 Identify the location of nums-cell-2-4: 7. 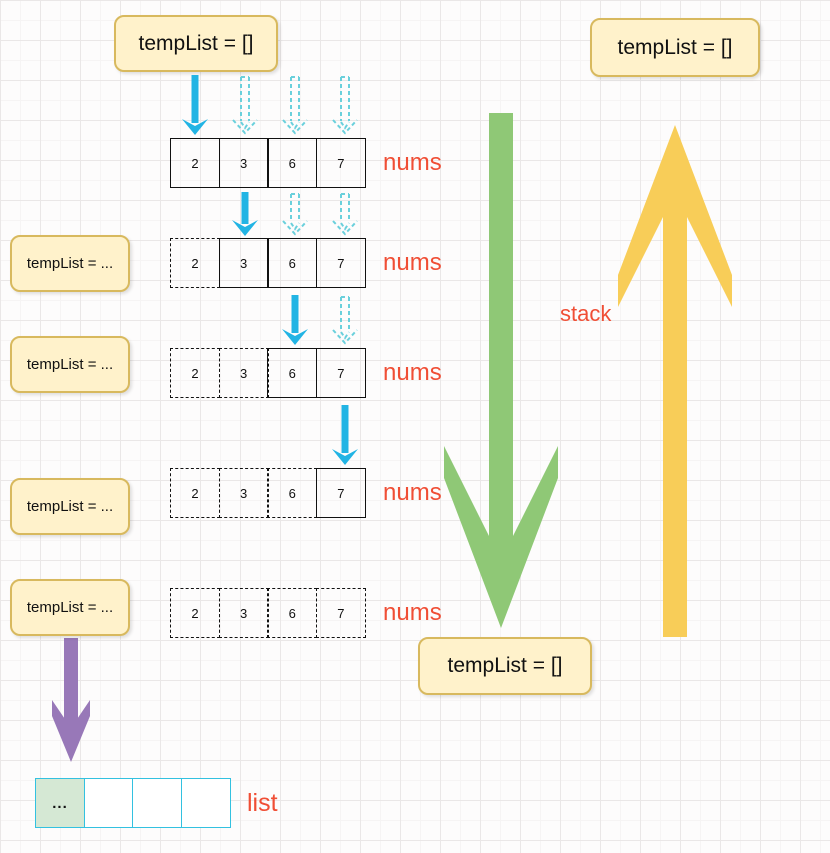
(340, 263).